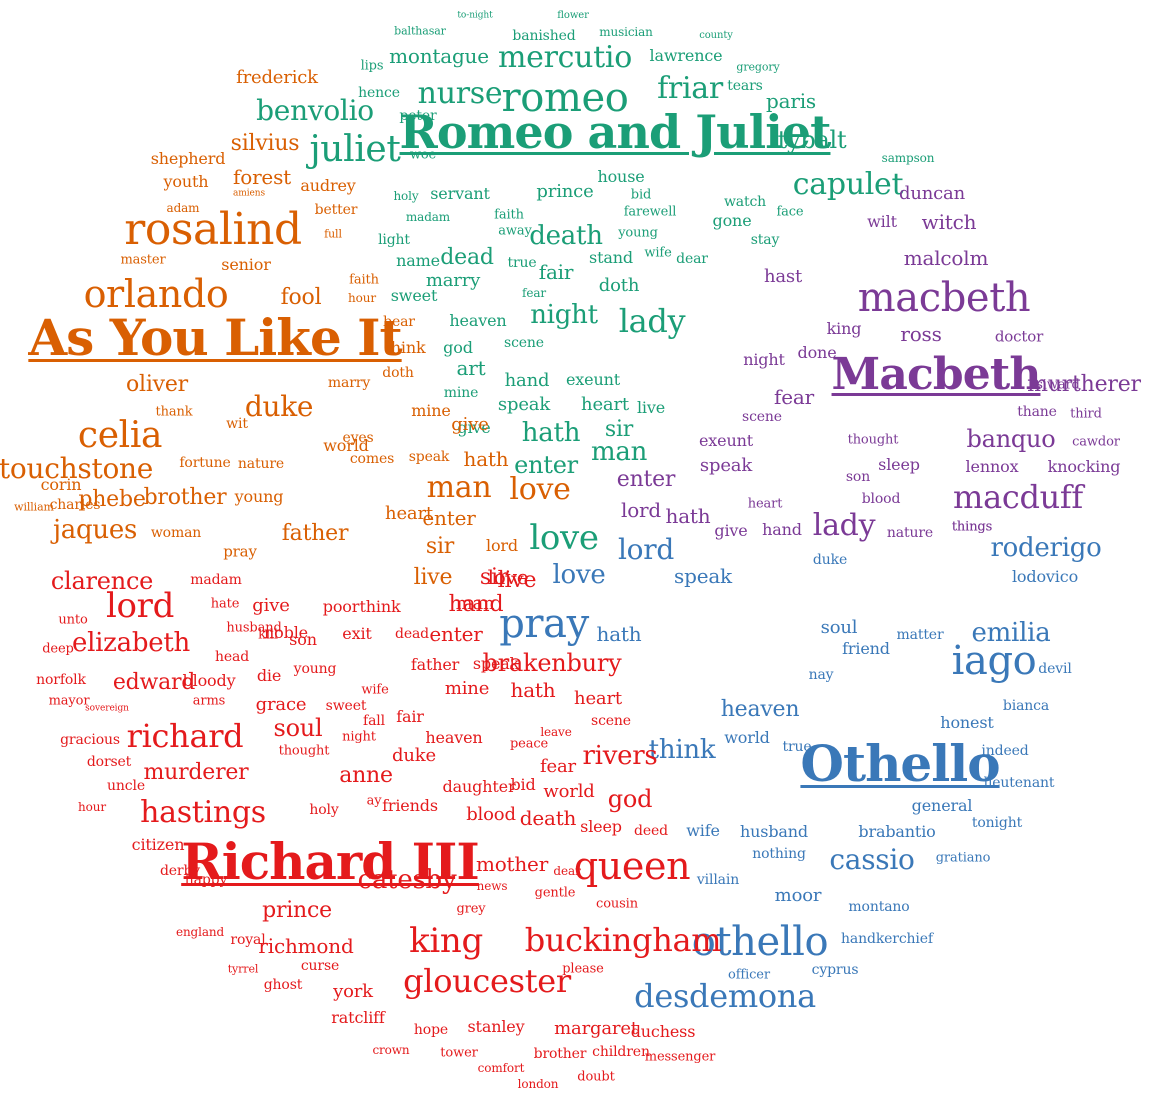  What do you see at coordinates (564, 315) in the screenshot?
I see `cloud-word: night` at bounding box center [564, 315].